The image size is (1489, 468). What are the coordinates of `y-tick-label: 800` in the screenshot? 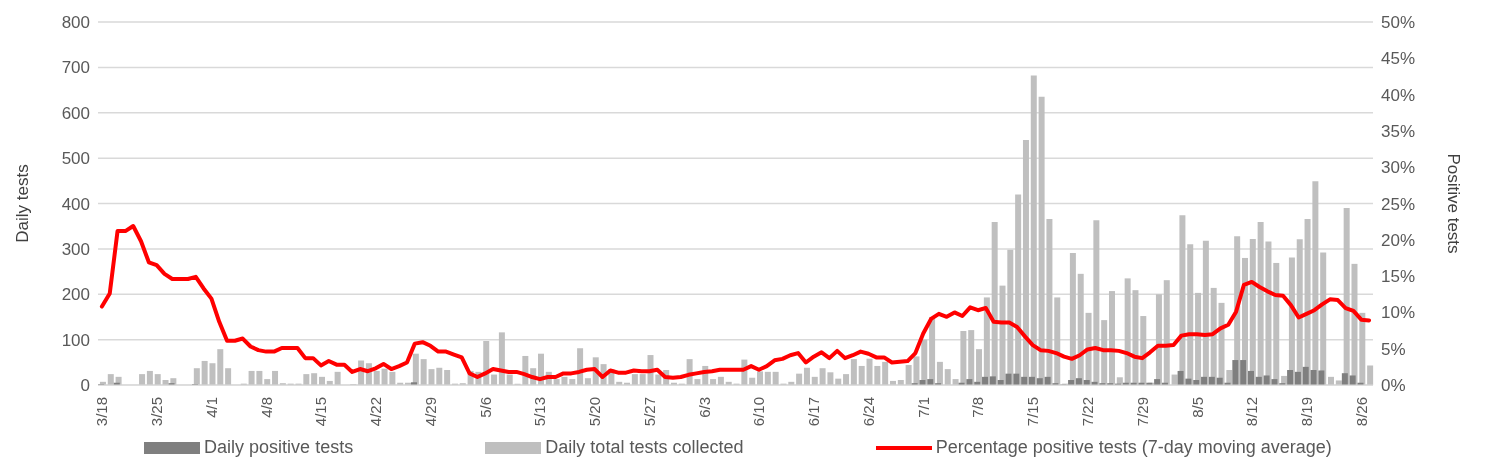 It's located at (75, 23).